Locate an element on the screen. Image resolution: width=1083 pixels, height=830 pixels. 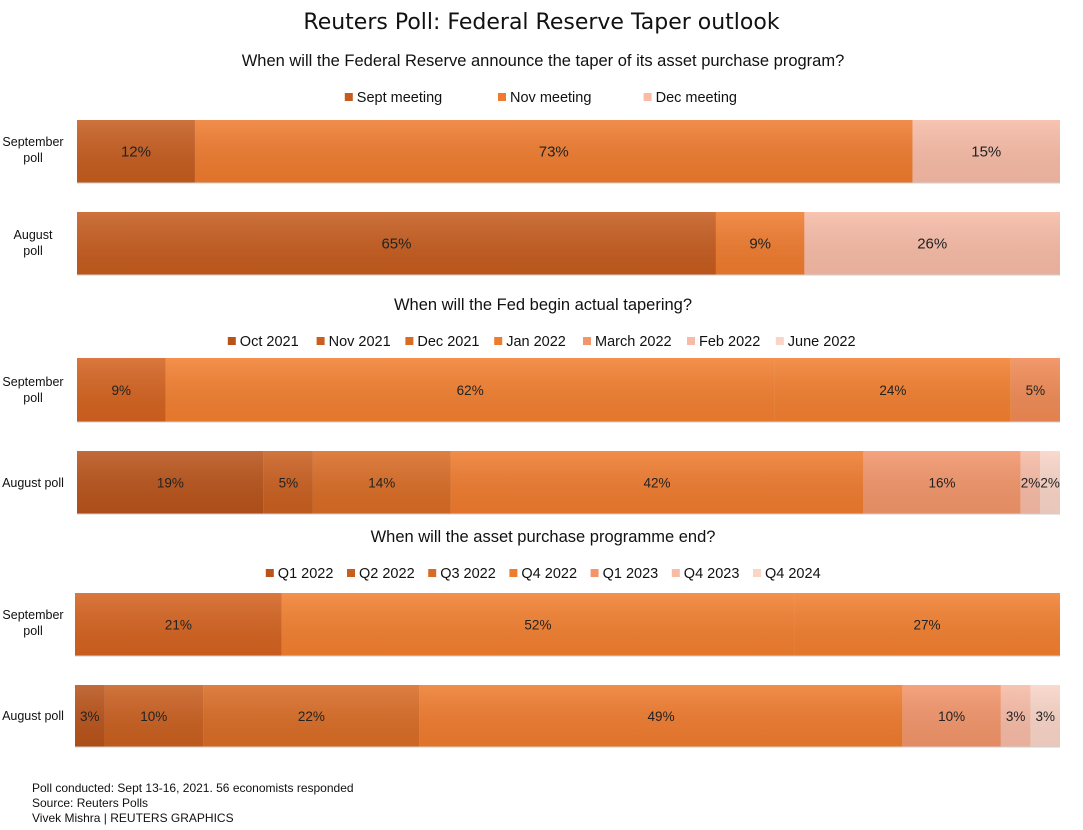
legend-entry: Nov 2021 is located at coordinates (360, 342).